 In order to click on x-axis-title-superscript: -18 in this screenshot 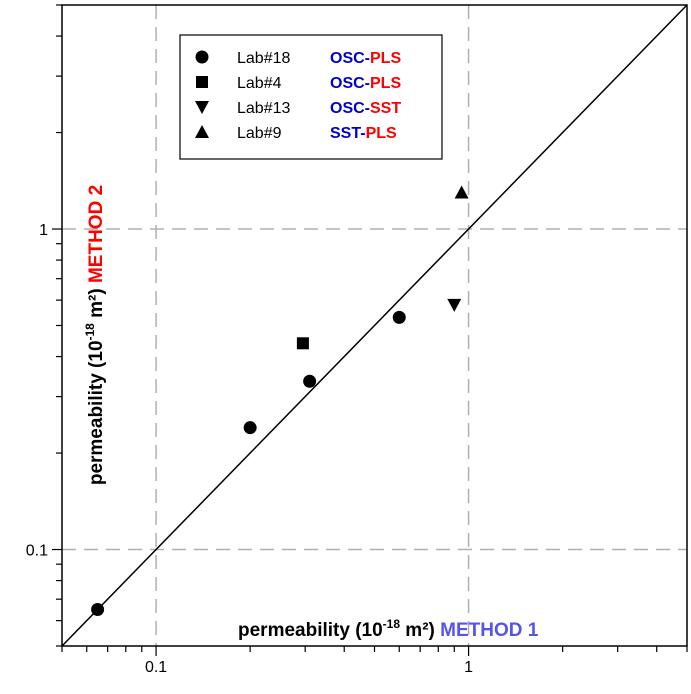, I will do `click(392, 624)`.